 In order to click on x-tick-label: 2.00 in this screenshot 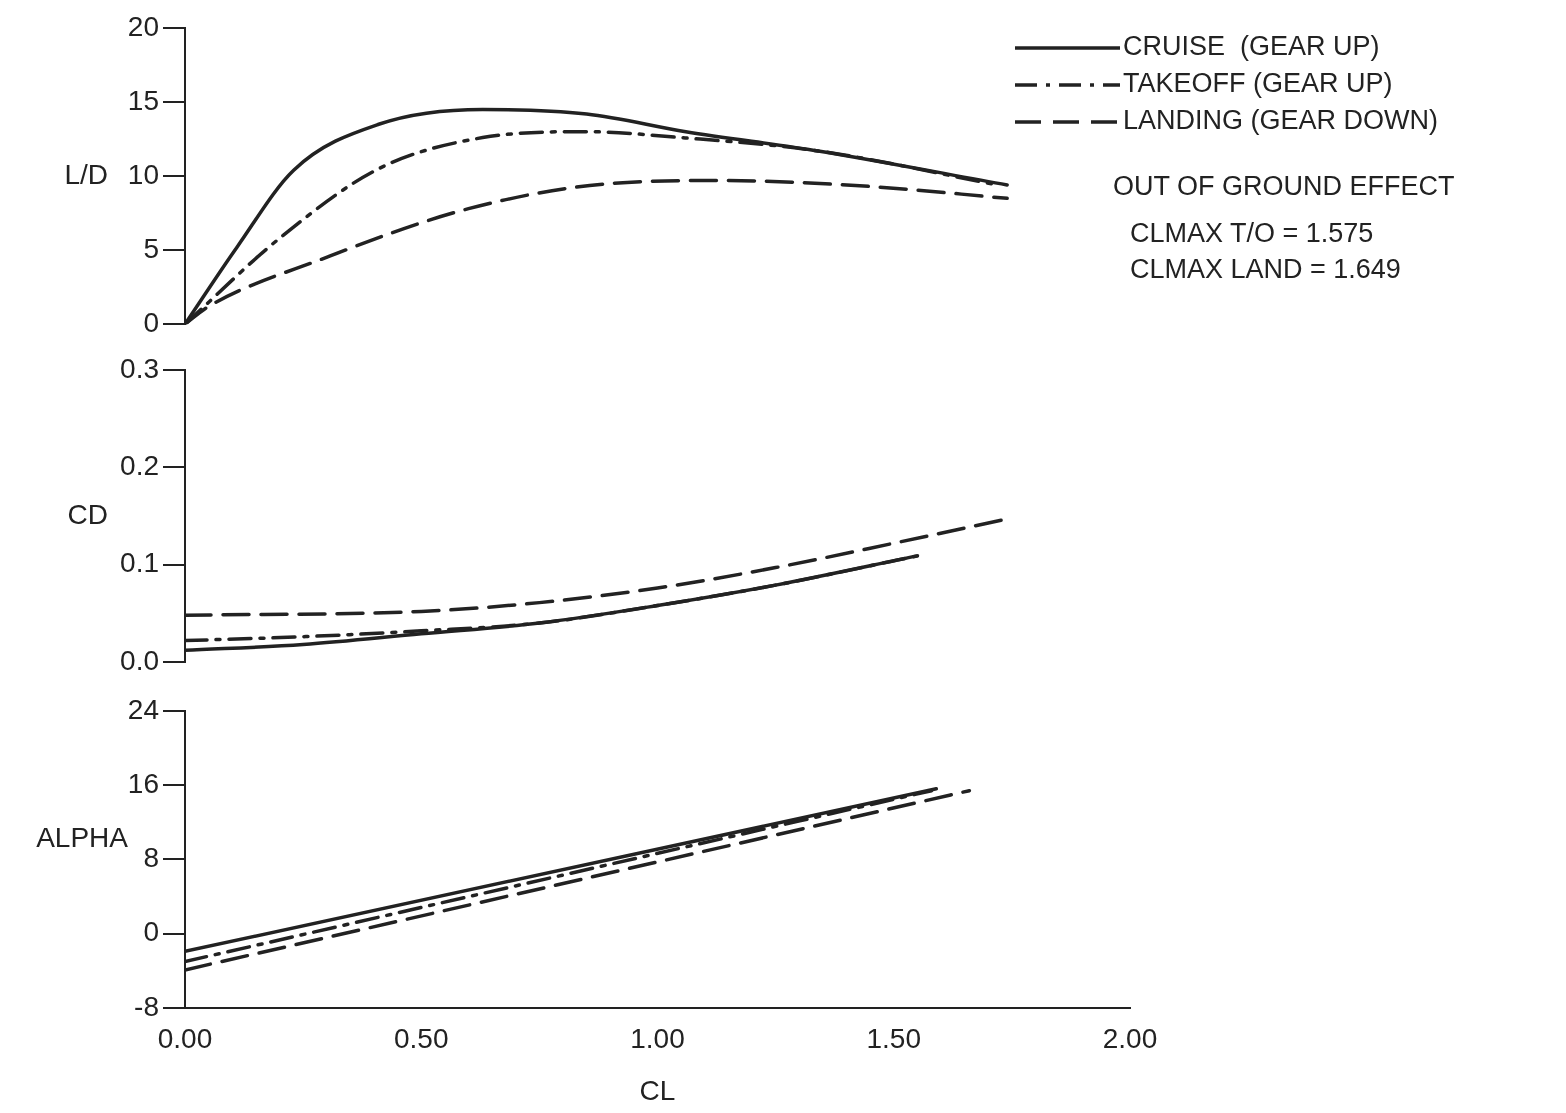, I will do `click(1130, 1038)`.